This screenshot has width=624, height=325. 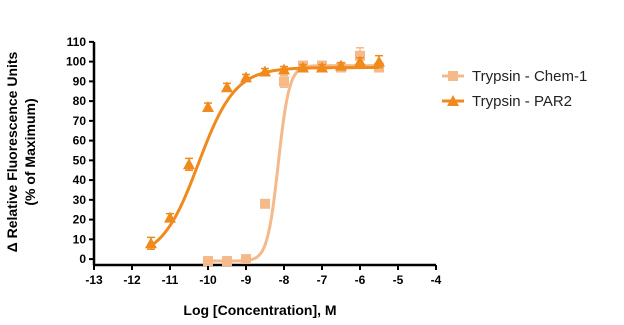 I want to click on x-tick-label: -9, so click(x=246, y=280).